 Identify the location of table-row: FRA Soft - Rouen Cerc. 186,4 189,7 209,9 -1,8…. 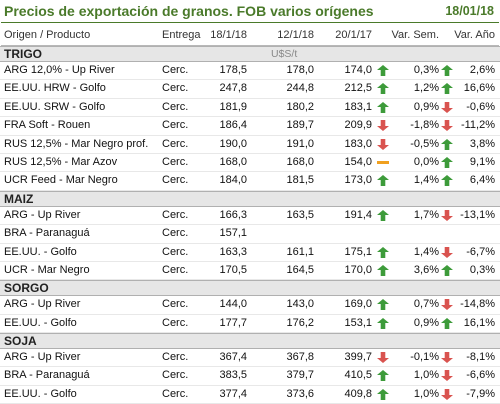
(250, 126).